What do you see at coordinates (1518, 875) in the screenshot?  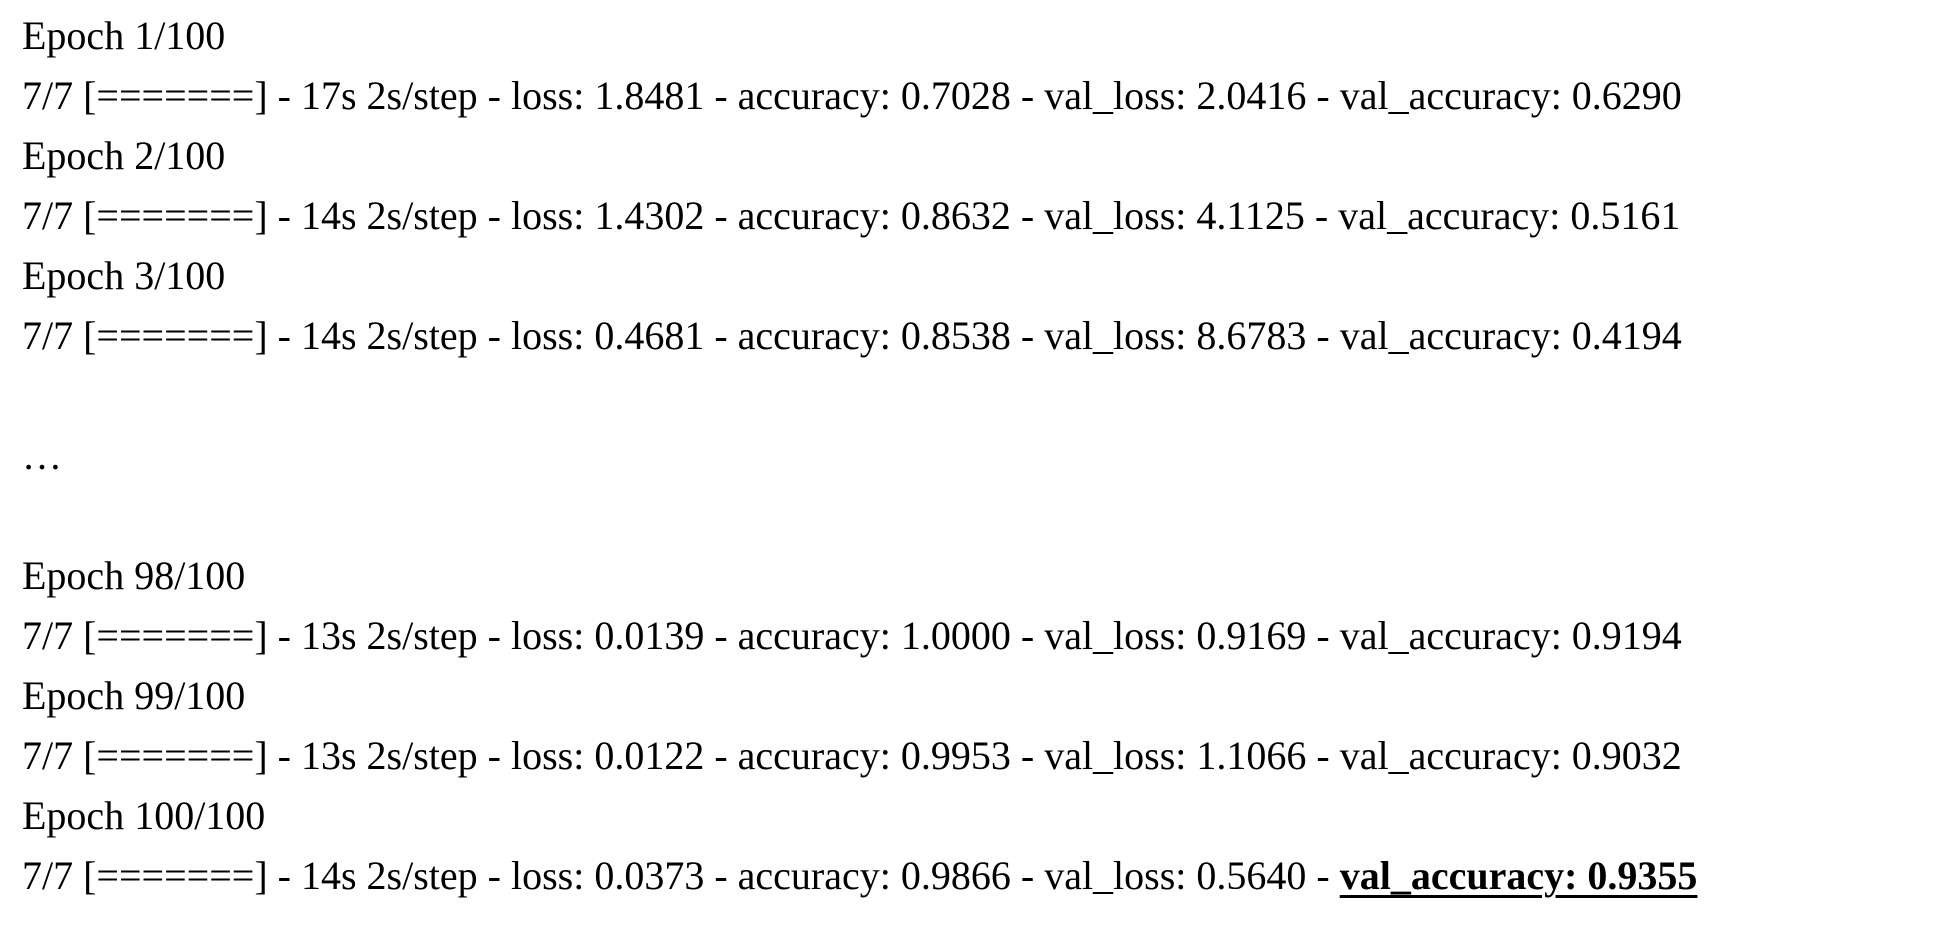 I see `final-val-accuracy-highlight: val_accuracy: 0.9355` at bounding box center [1518, 875].